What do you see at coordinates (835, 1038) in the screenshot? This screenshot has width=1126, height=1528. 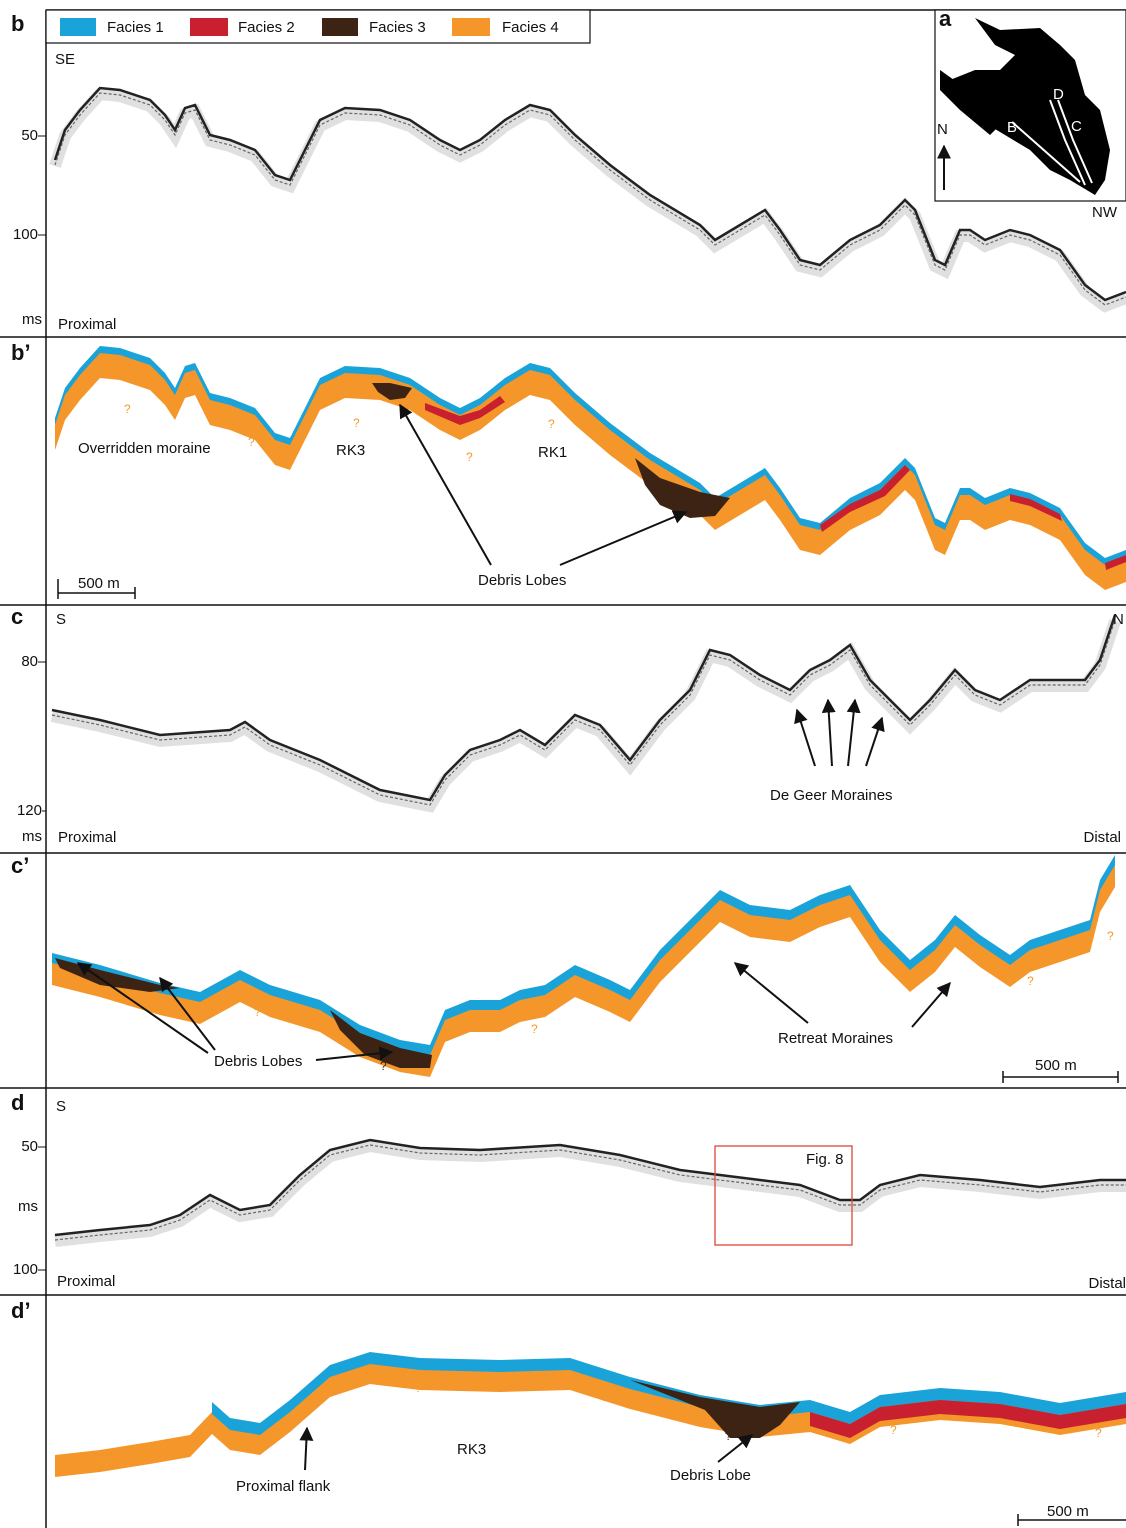 I see `annotation: Retreat Moraines` at bounding box center [835, 1038].